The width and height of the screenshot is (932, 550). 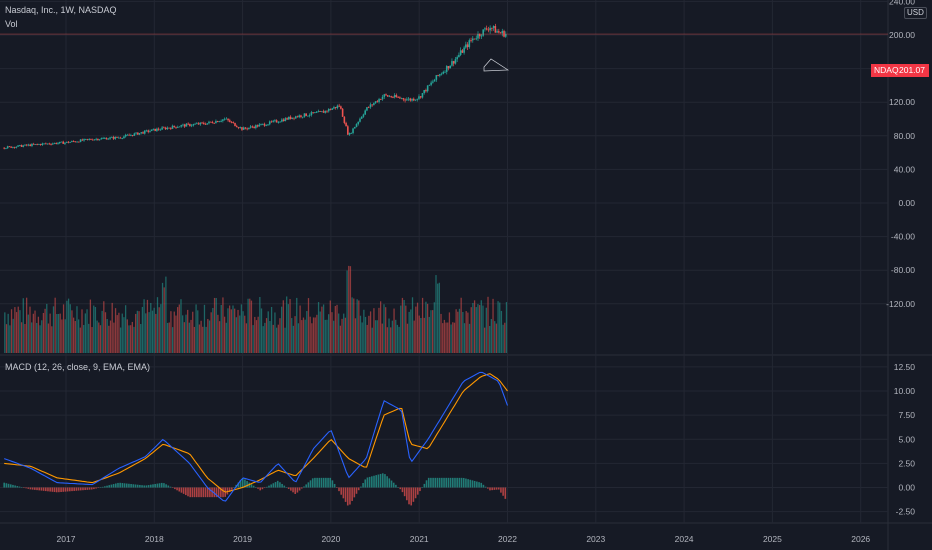 I want to click on price-axis-label: -120.00, so click(x=900, y=304).